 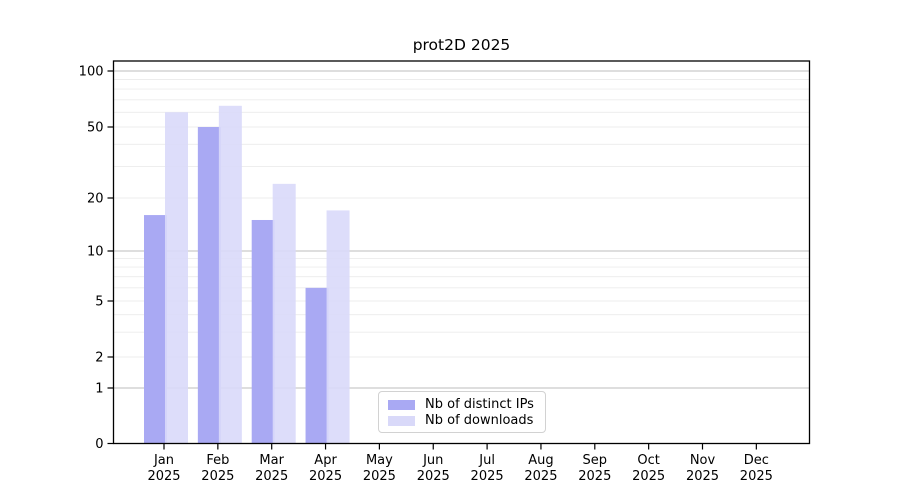 I want to click on chart-legend: Nb of distinct IPs Nb of downloads, so click(x=462, y=412).